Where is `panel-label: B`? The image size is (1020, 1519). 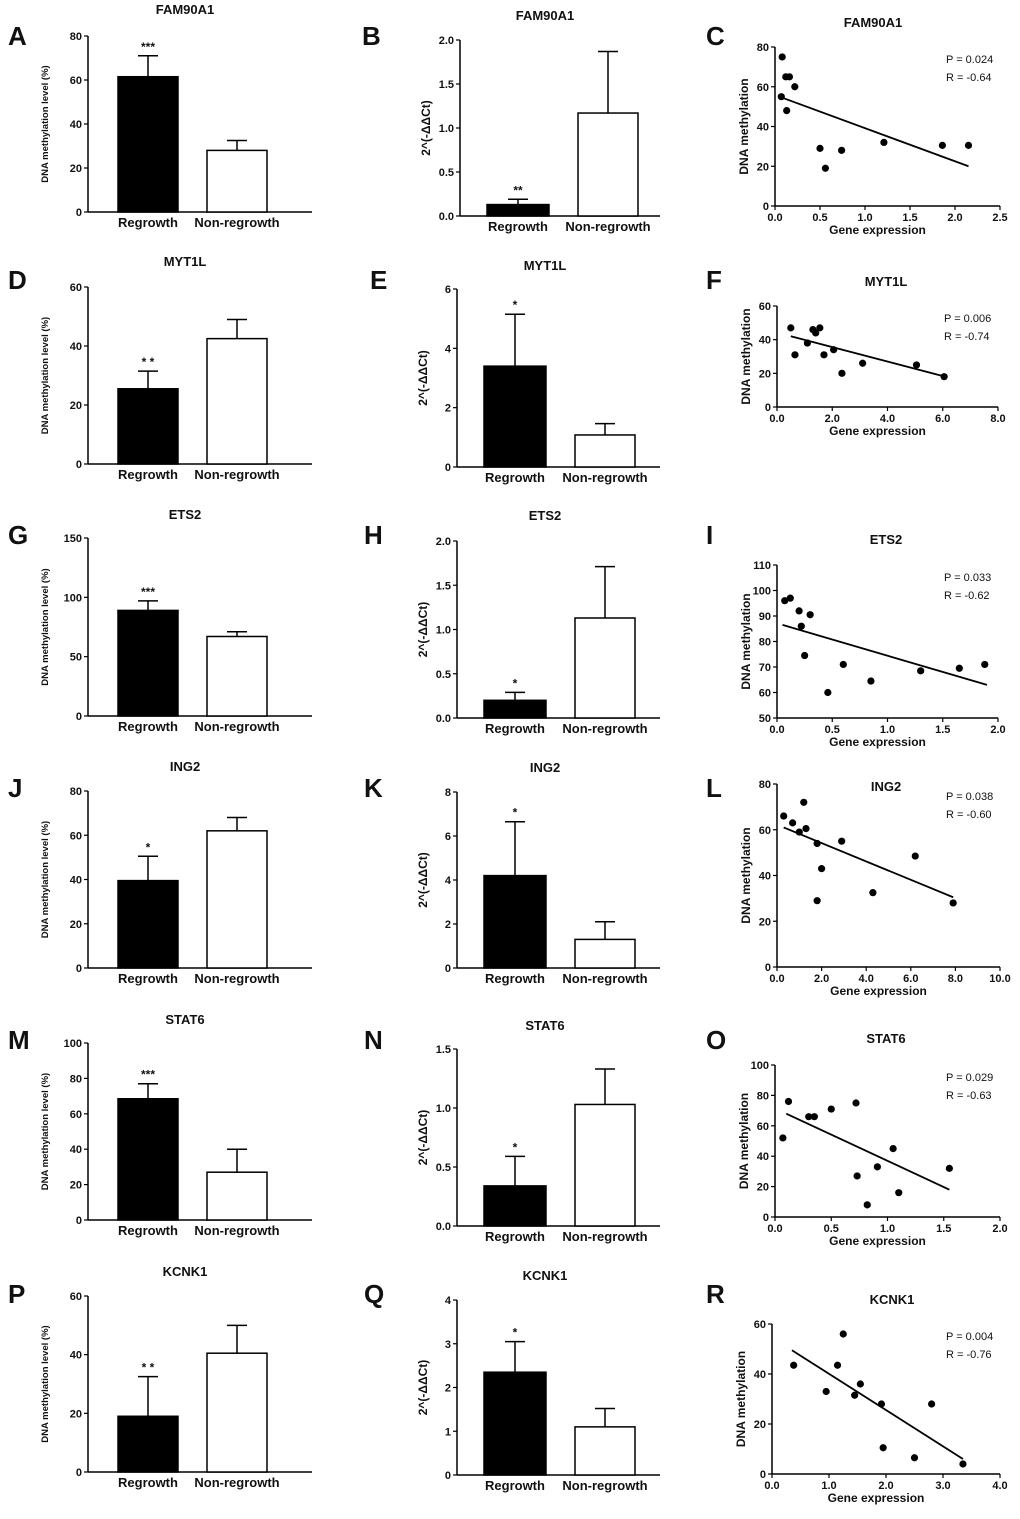 panel-label: B is located at coordinates (371, 36).